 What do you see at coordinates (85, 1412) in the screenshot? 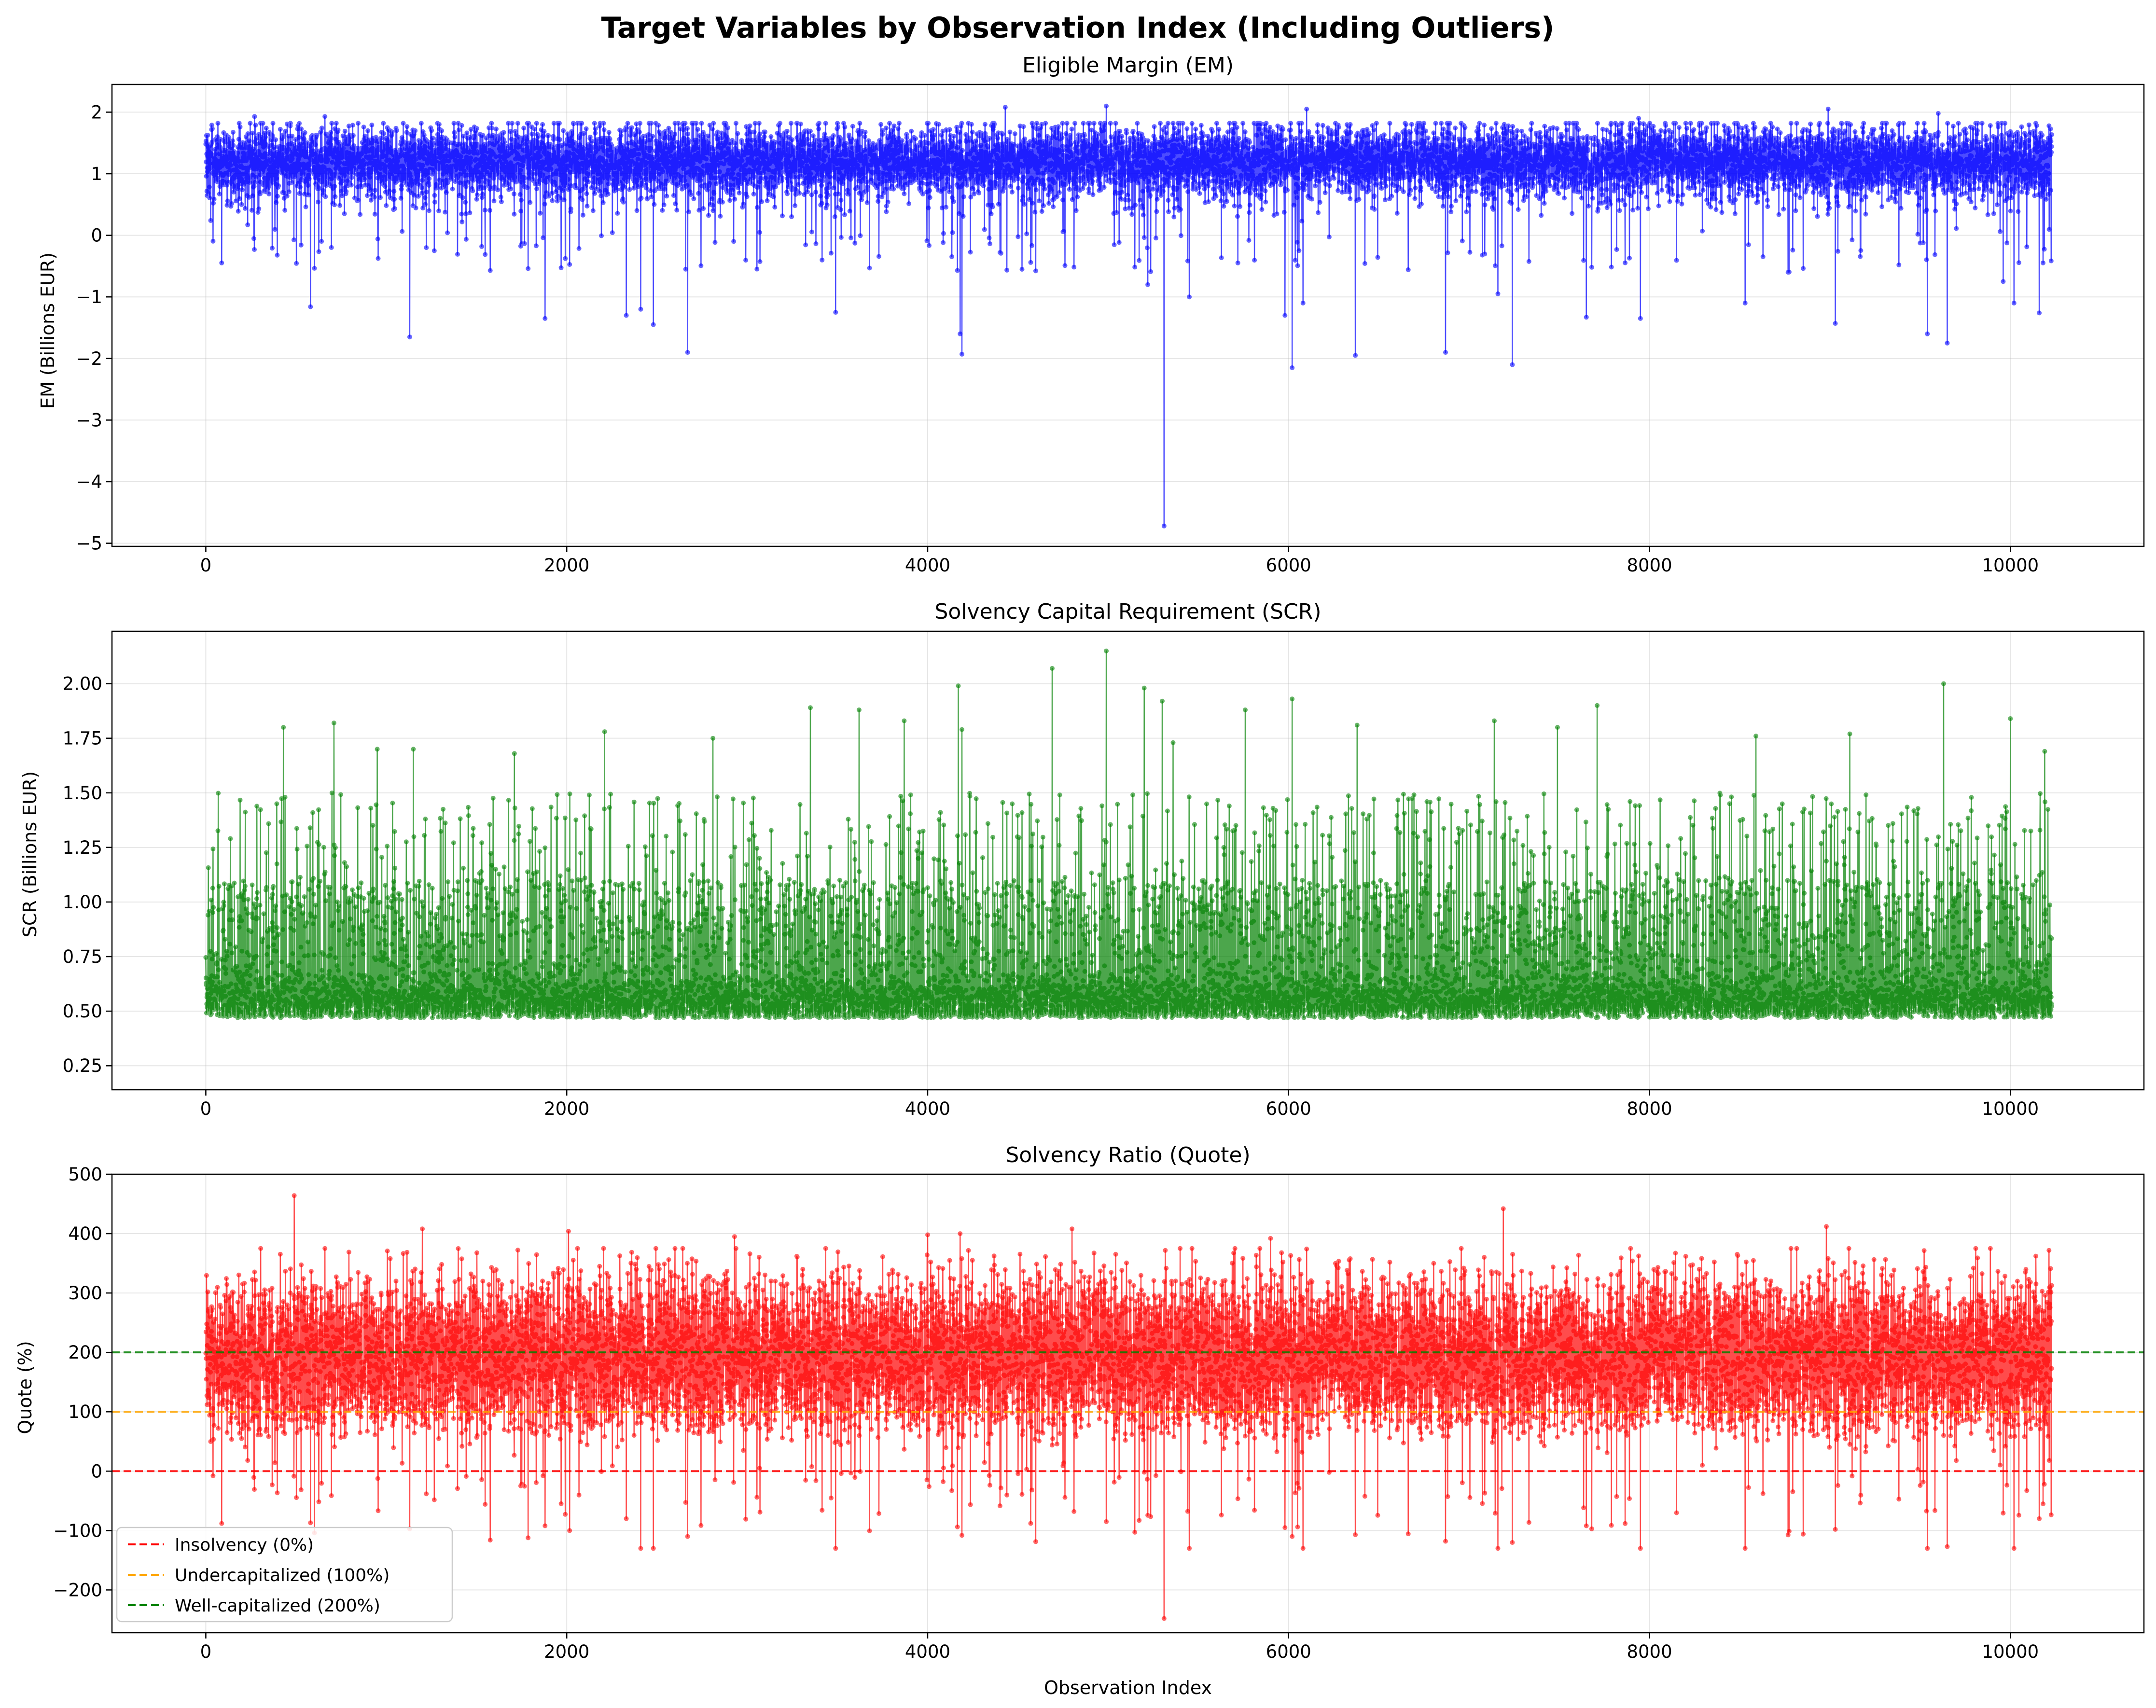
I see `quote-y-tick-label: 100` at bounding box center [85, 1412].